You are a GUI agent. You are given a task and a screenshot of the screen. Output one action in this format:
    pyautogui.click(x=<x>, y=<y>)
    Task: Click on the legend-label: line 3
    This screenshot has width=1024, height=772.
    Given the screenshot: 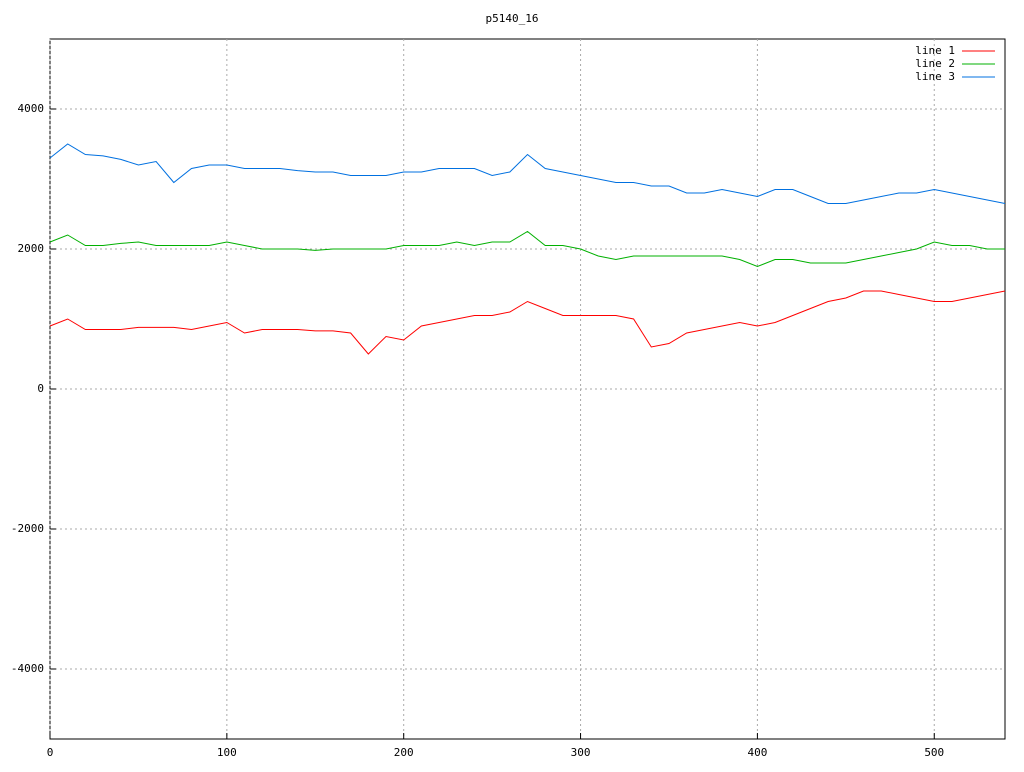 What is the action you would take?
    pyautogui.click(x=935, y=76)
    